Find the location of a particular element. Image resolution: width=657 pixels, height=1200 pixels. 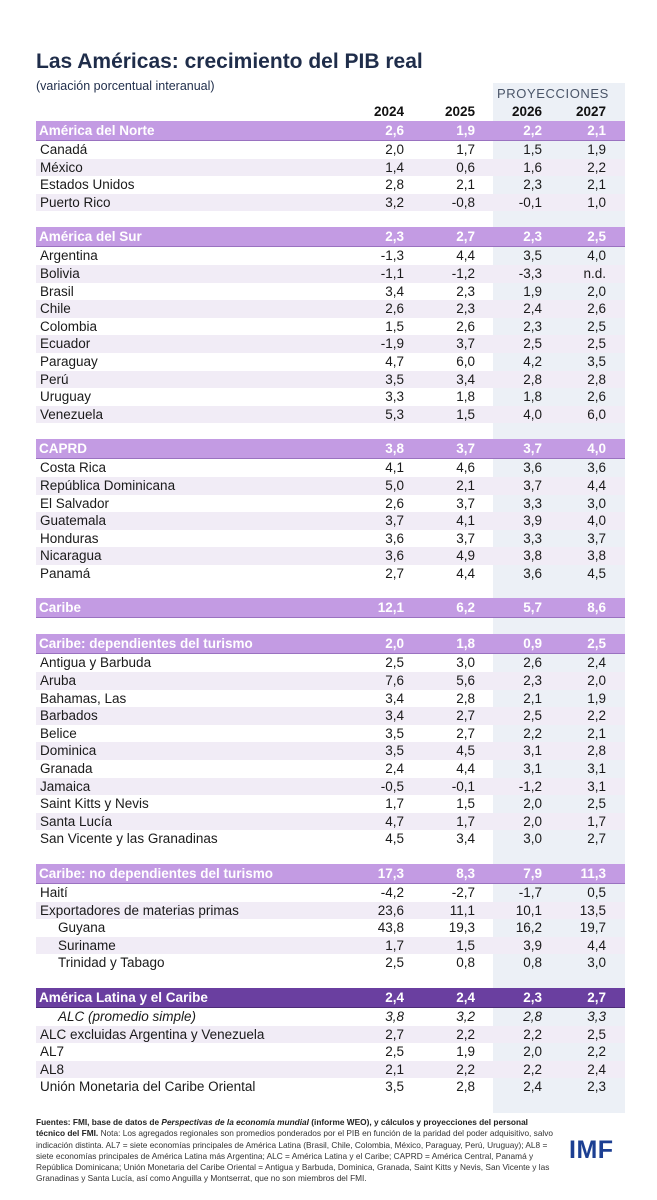

country-row: Argentina -1,3 4,4 3,5 4,0 is located at coordinates (330, 256).